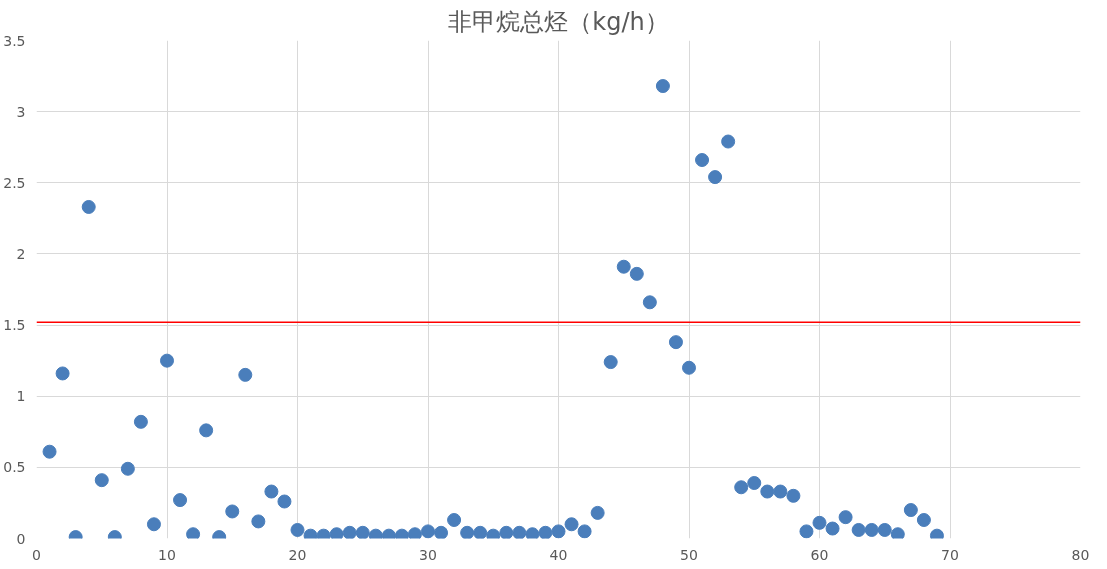 This screenshot has width=1107, height=569. What do you see at coordinates (21, 253) in the screenshot?
I see `y-tick-label: 2` at bounding box center [21, 253].